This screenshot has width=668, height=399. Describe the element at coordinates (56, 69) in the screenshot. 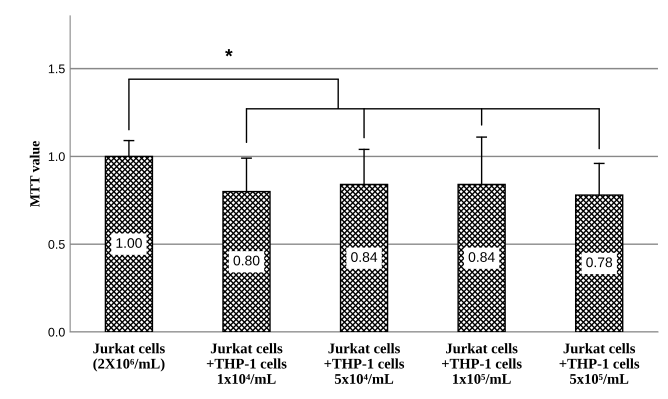

I see `y-tick-label: 1.5` at that location.